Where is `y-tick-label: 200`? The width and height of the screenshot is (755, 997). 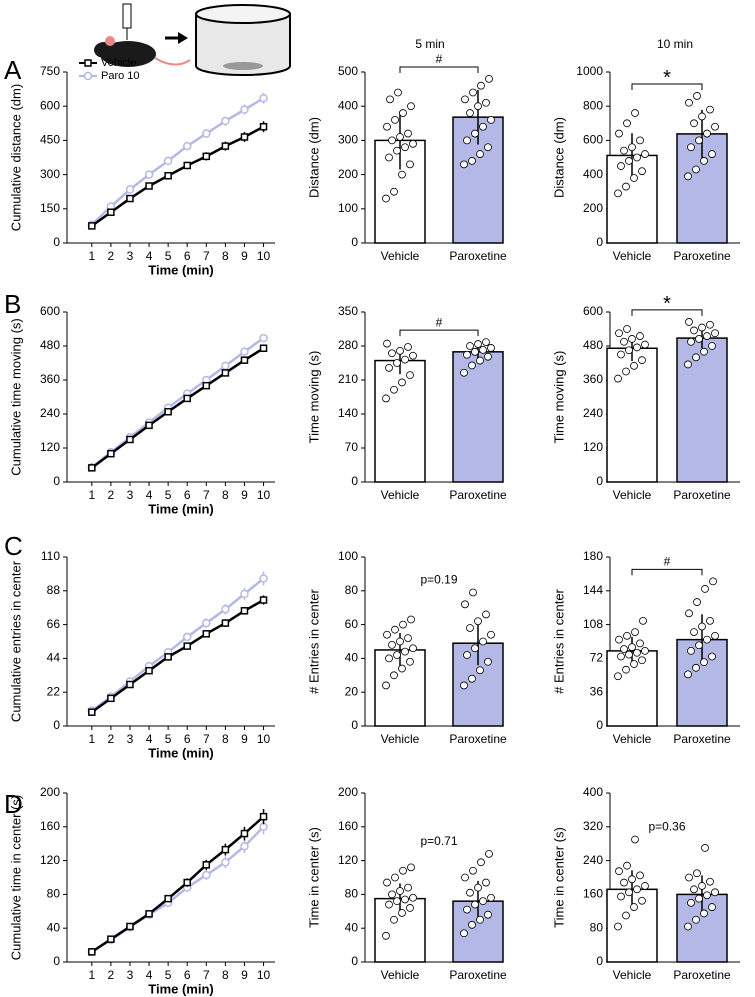
y-tick-label: 200 is located at coordinates (348, 174).